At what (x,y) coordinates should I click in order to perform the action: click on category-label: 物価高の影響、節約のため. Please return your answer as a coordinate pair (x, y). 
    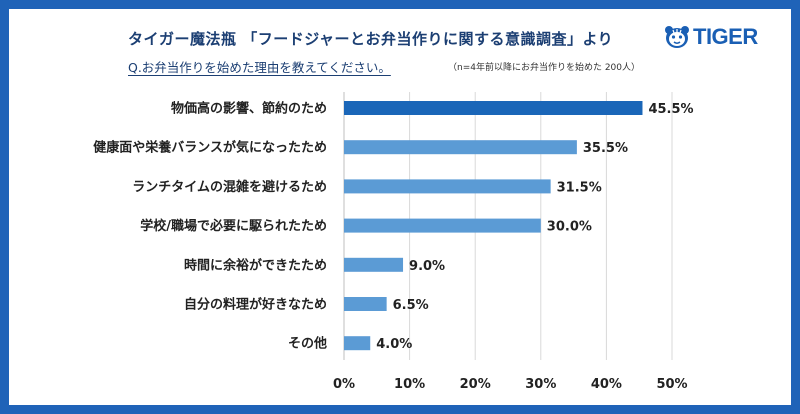
    Looking at the image, I should click on (249, 109).